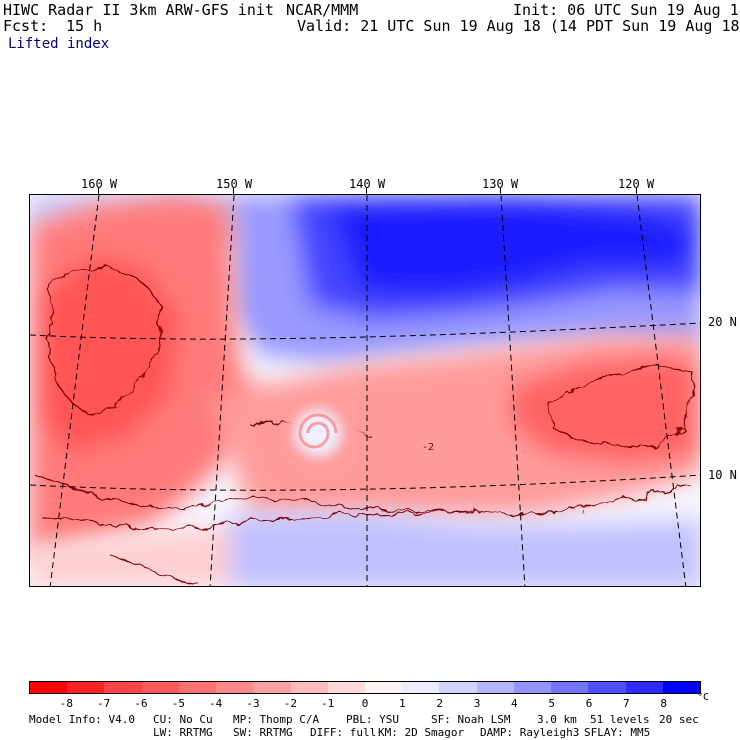 This screenshot has height=740, width=740. Describe the element at coordinates (557, 719) in the screenshot. I see `footer-resolution: 3.0 km` at that location.